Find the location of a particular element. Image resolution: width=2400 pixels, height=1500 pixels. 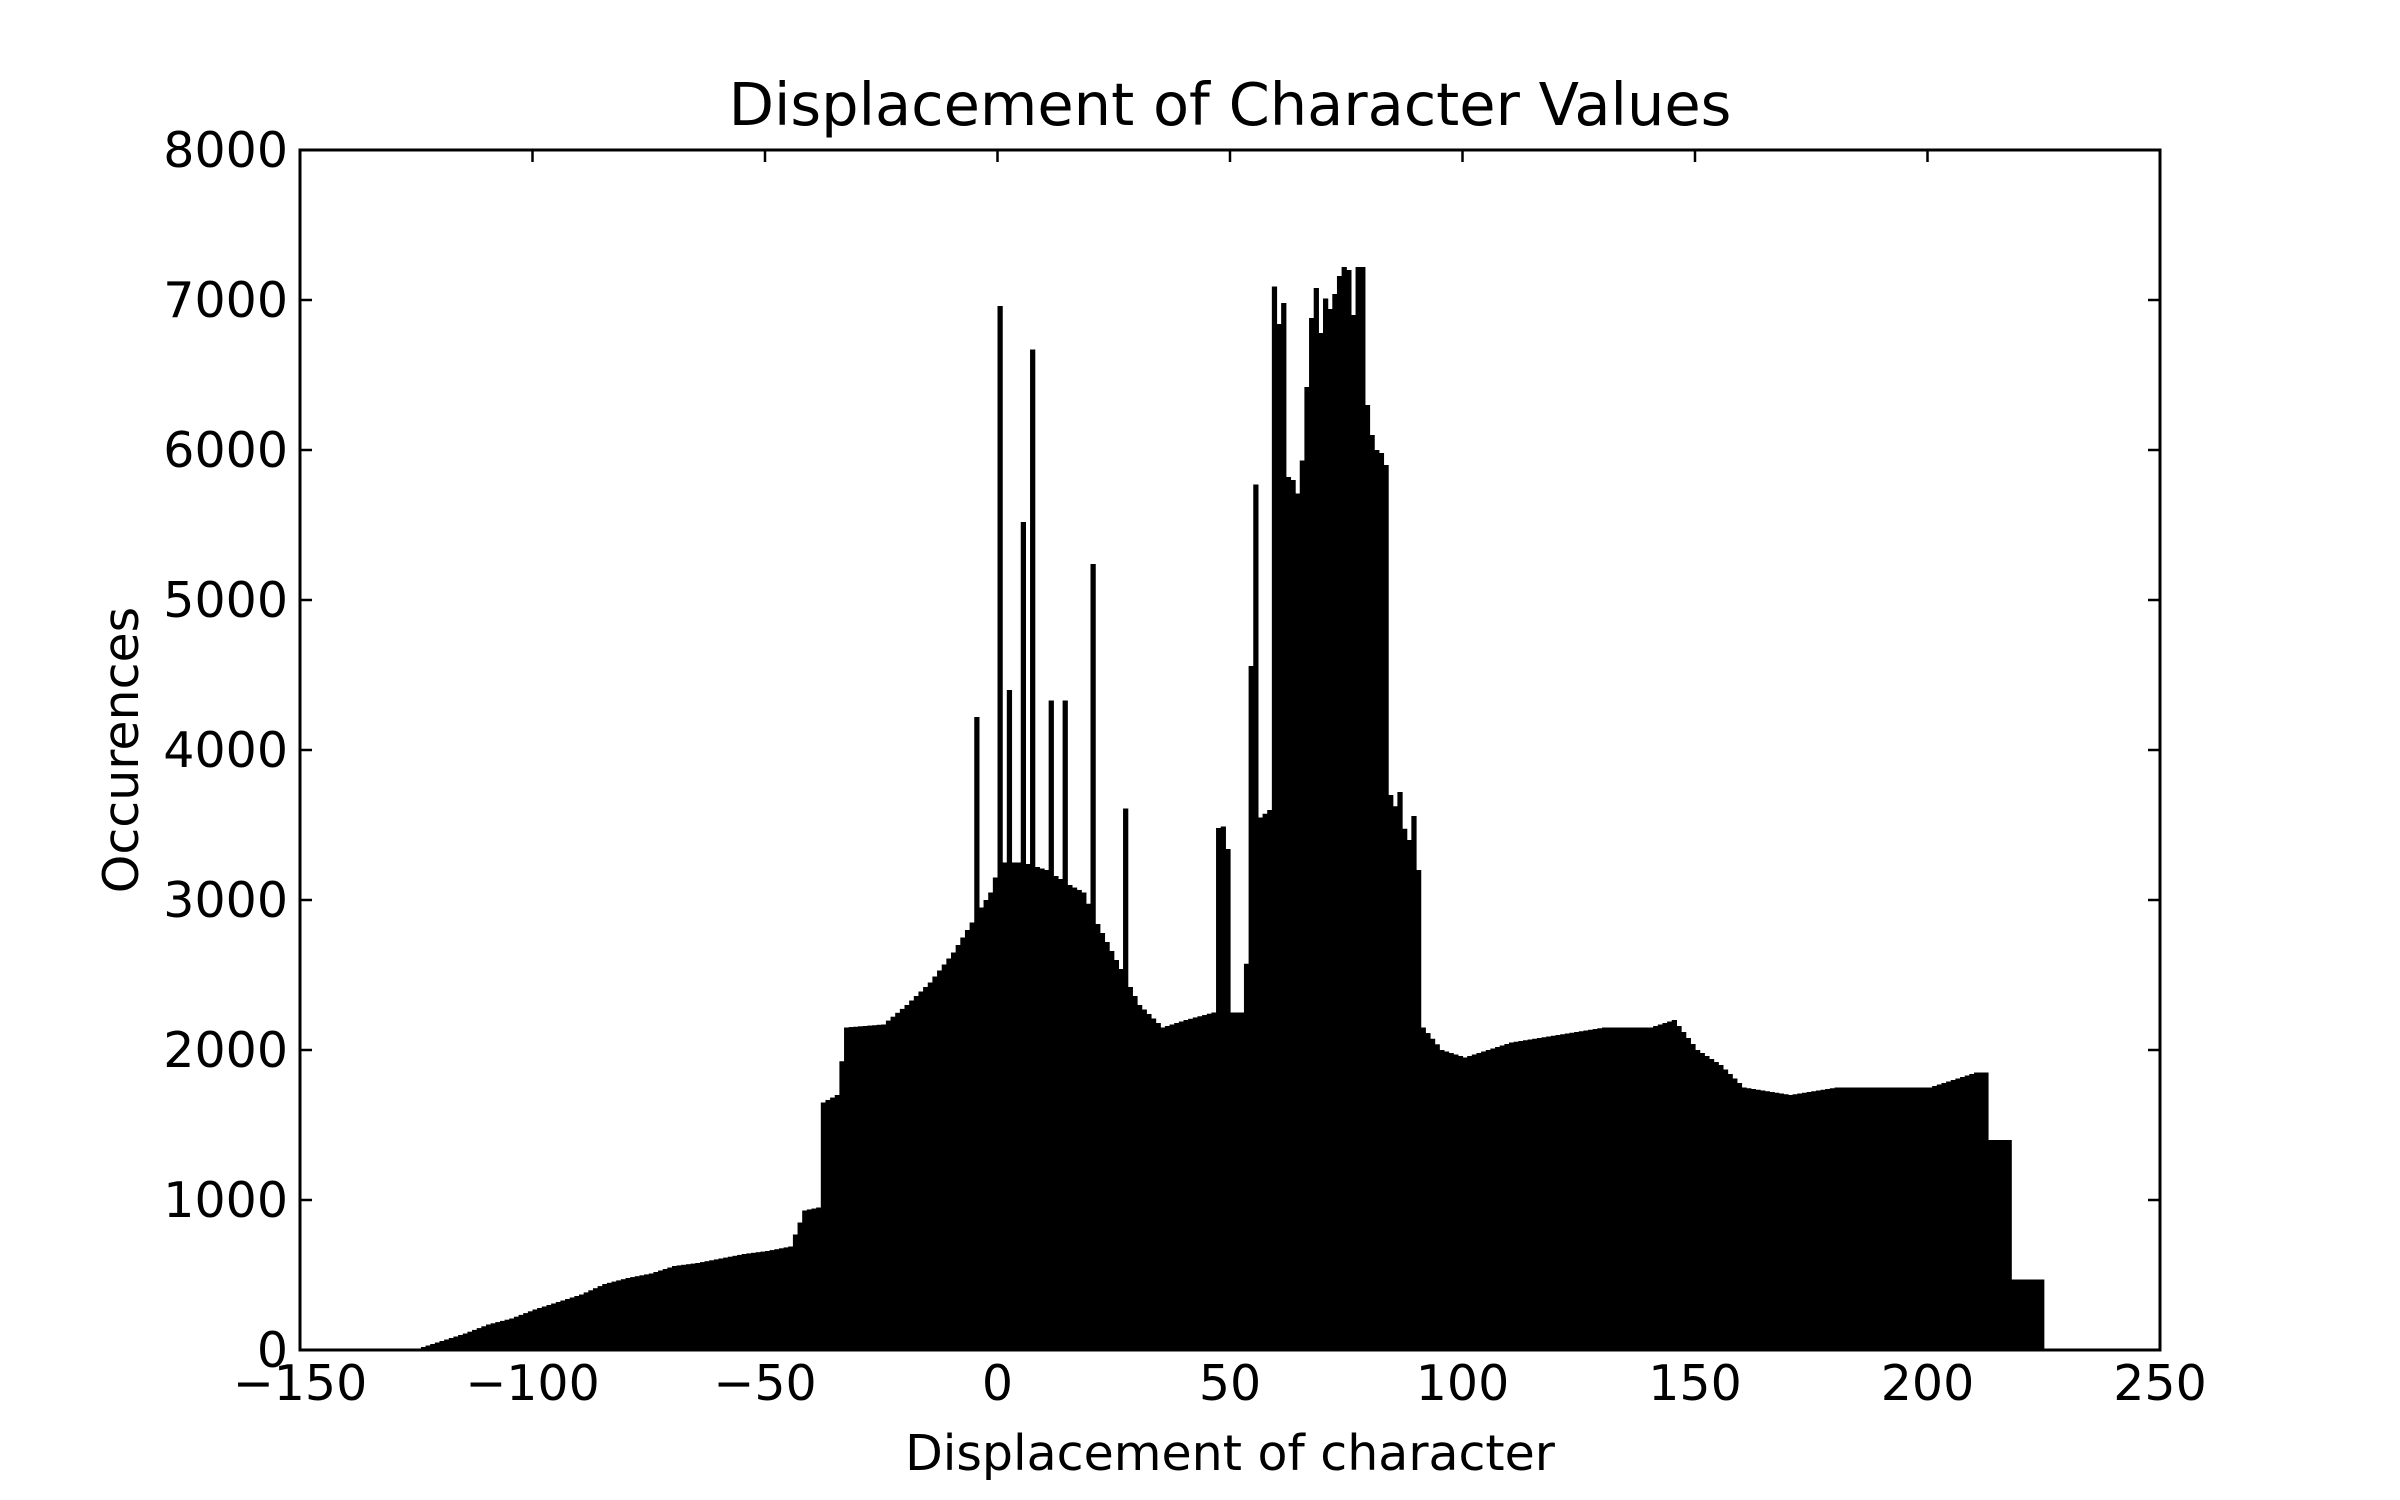

y-axis-label: Occurences is located at coordinates (121, 750).